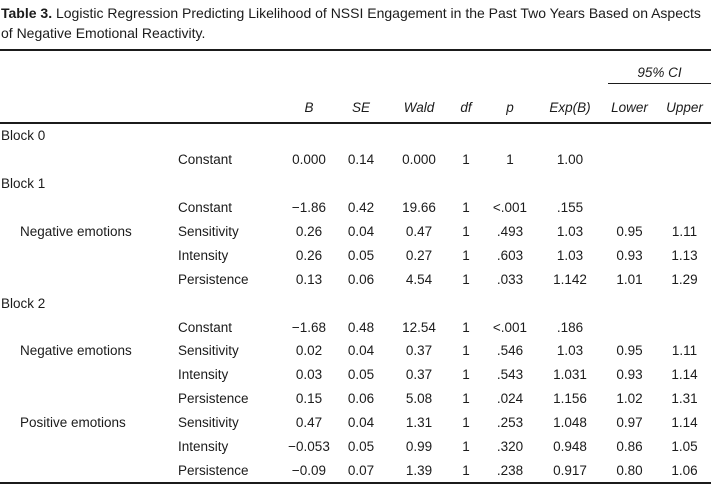 This screenshot has height=487, width=711. I want to click on cell-p: <.001, so click(510, 208).